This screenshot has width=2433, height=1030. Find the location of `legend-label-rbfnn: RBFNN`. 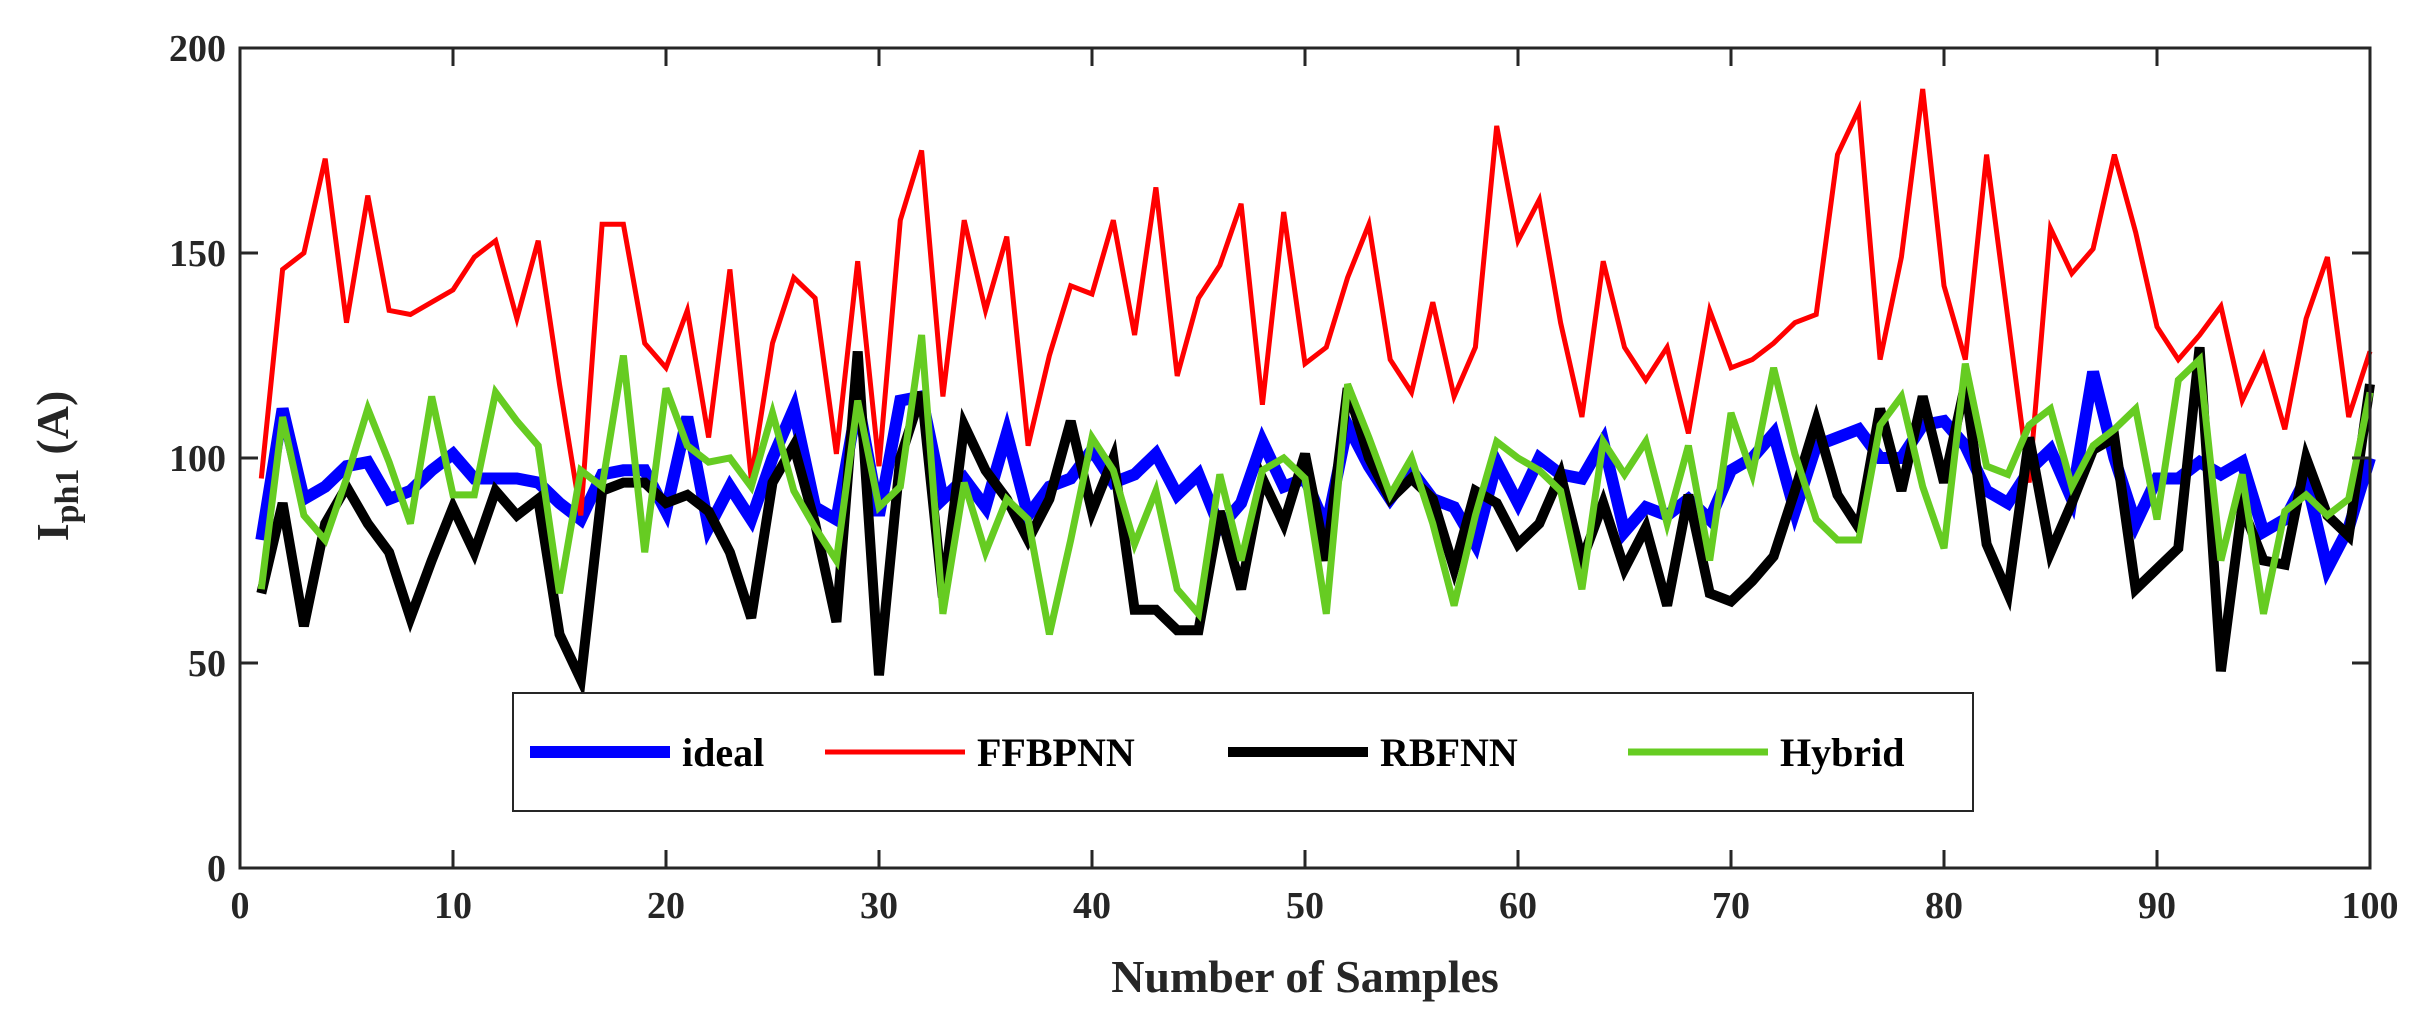

legend-label-rbfnn: RBFNN is located at coordinates (1449, 752).